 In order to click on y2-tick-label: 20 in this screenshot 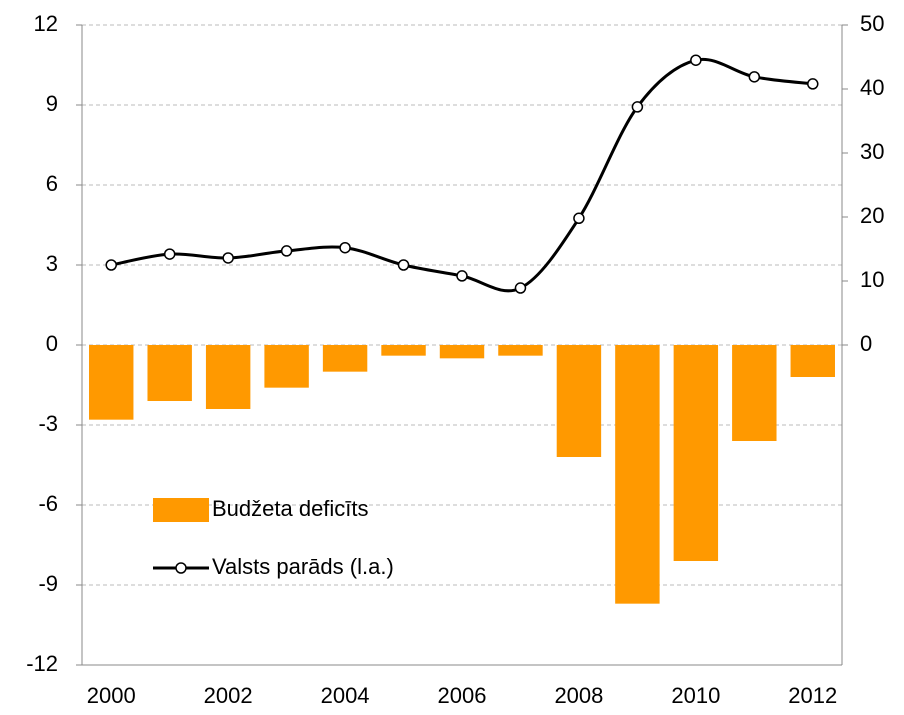, I will do `click(872, 215)`.